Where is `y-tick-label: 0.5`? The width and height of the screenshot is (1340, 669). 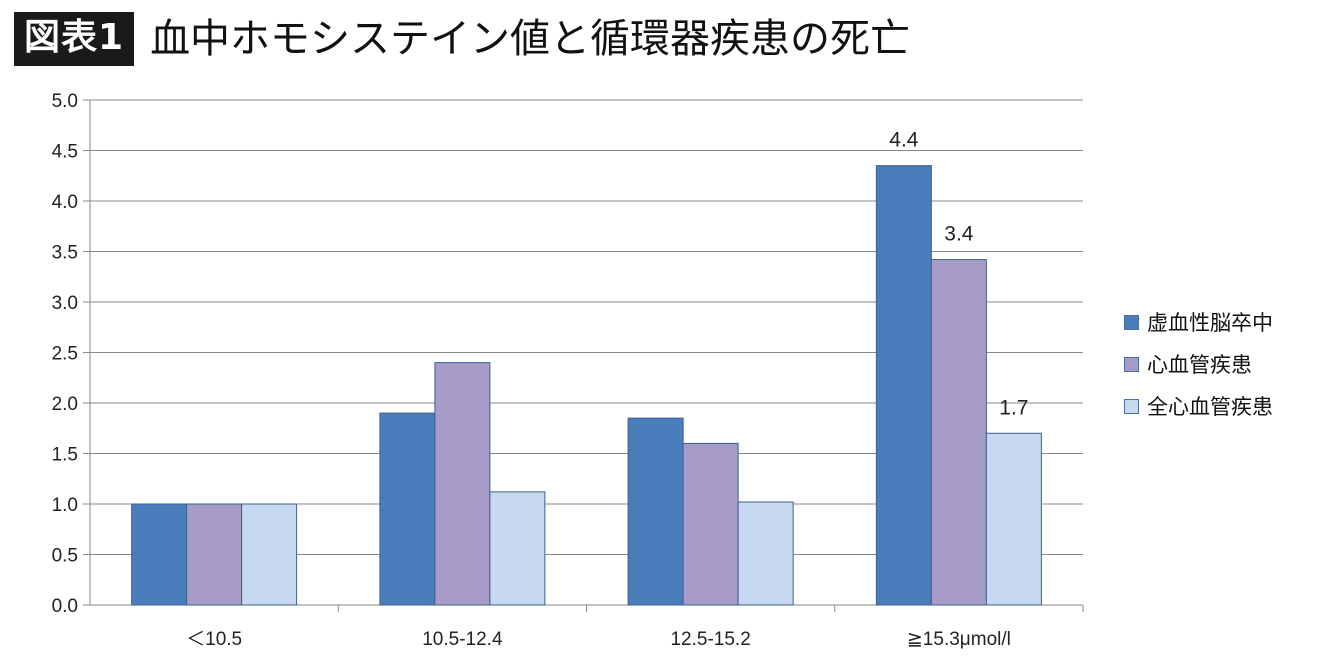 y-tick-label: 0.5 is located at coordinates (65, 556).